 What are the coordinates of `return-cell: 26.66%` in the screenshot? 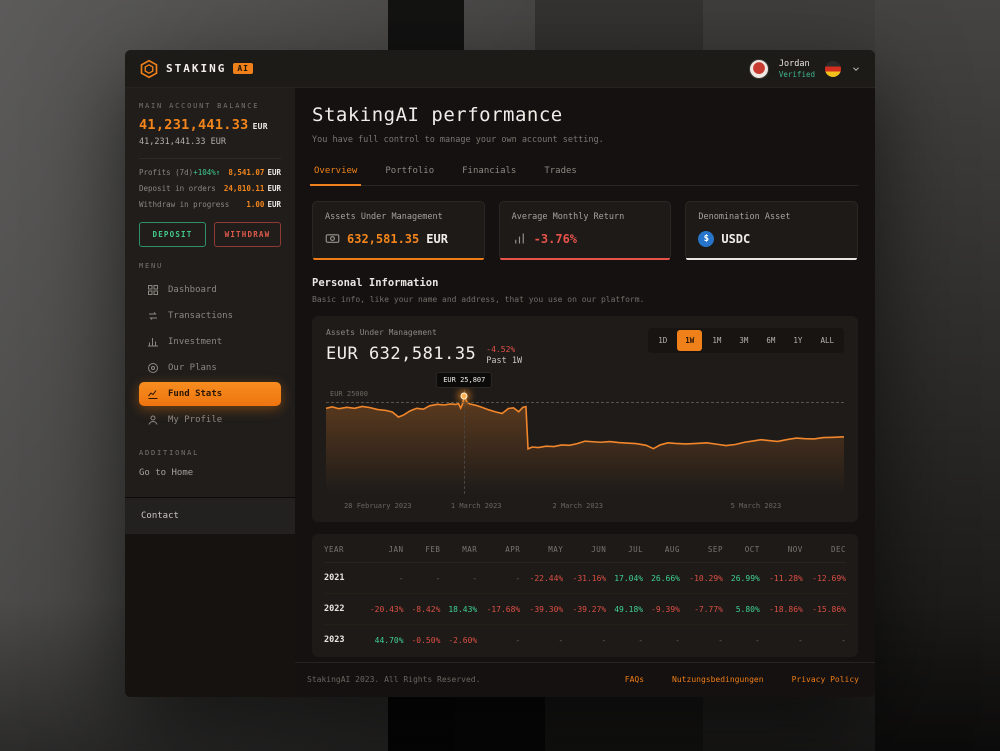 It's located at (661, 578).